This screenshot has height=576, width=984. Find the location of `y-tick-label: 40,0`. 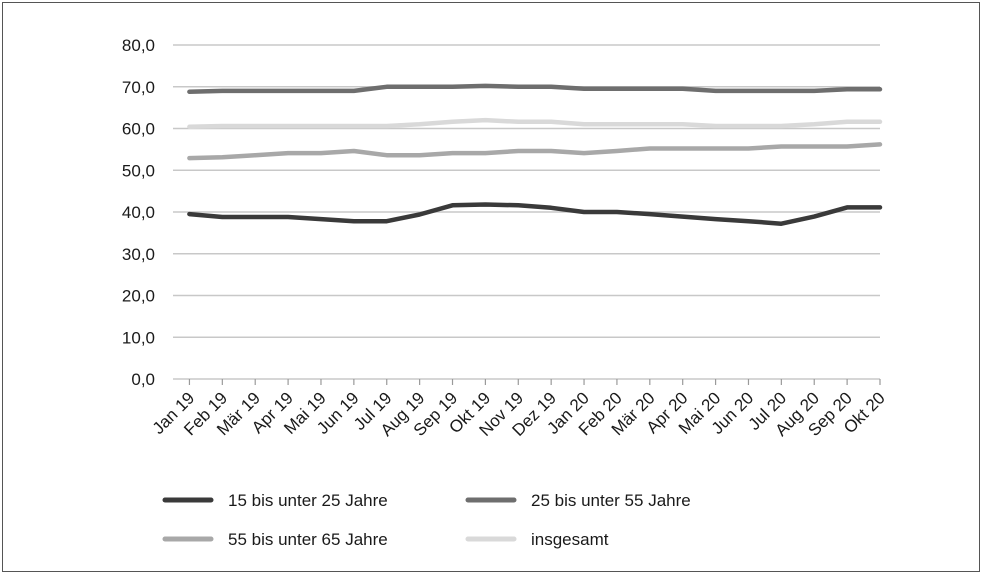

y-tick-label: 40,0 is located at coordinates (138, 212).